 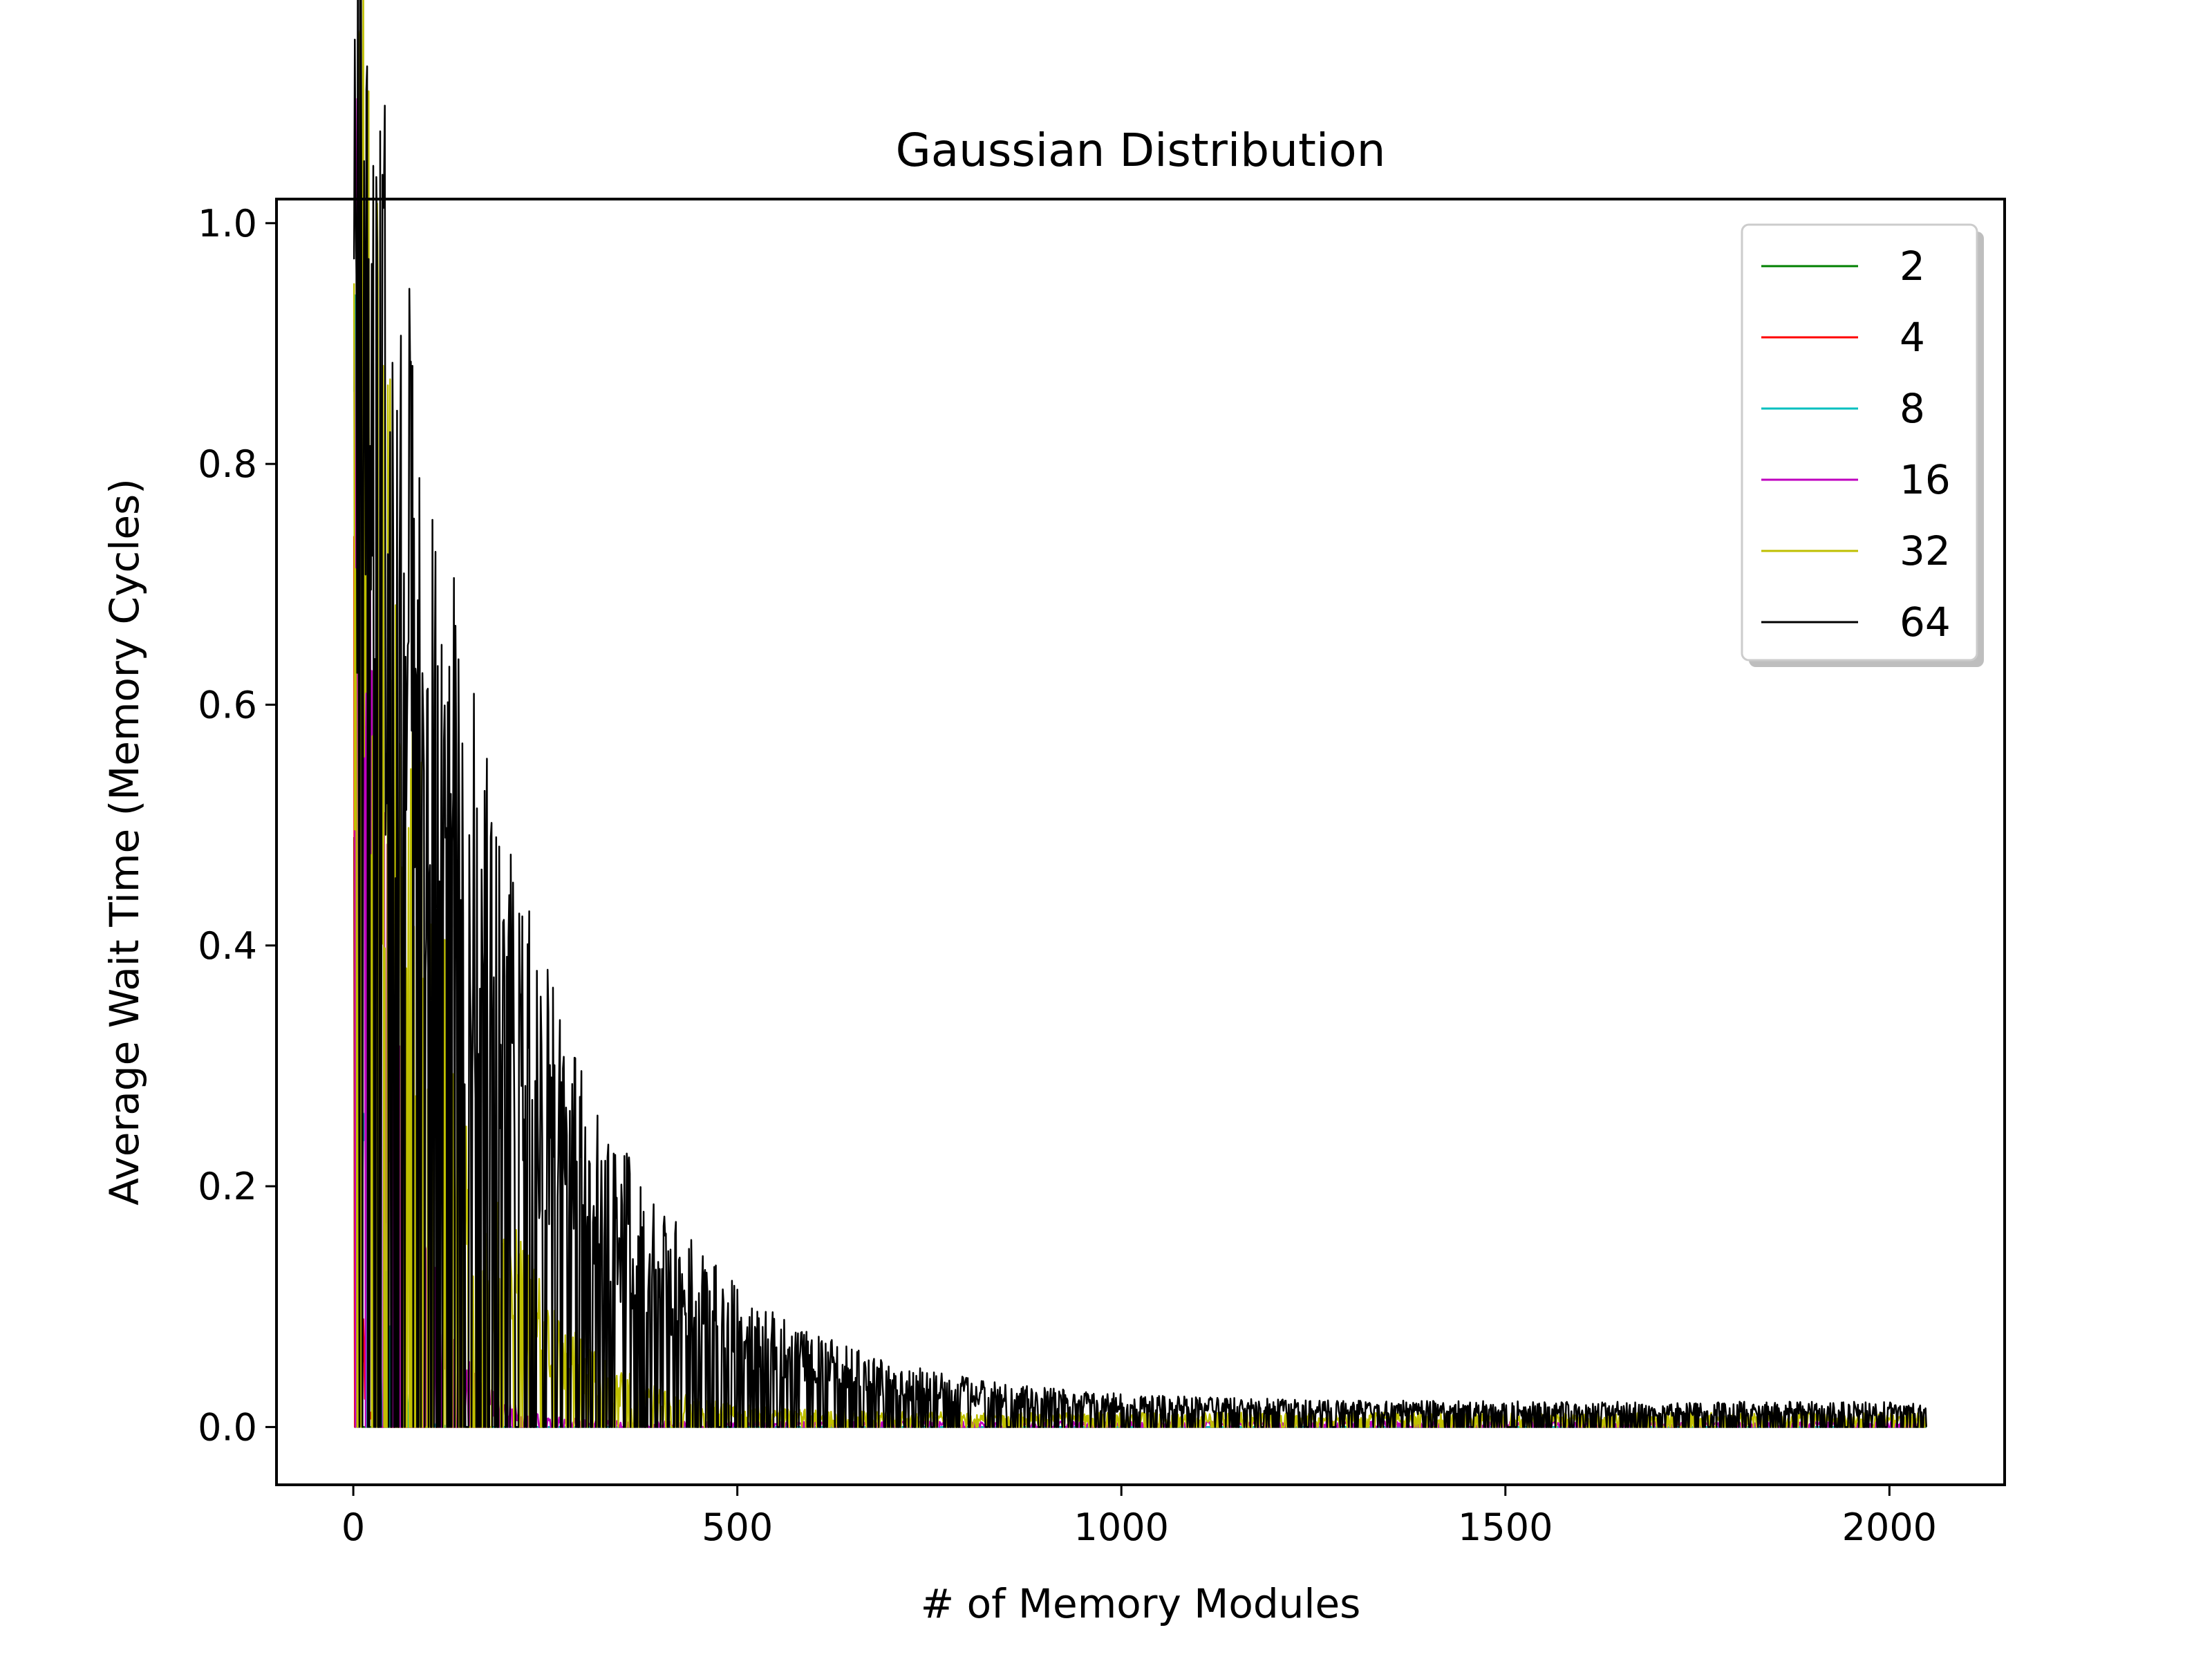 What do you see at coordinates (1925, 622) in the screenshot?
I see `legend-label: 64` at bounding box center [1925, 622].